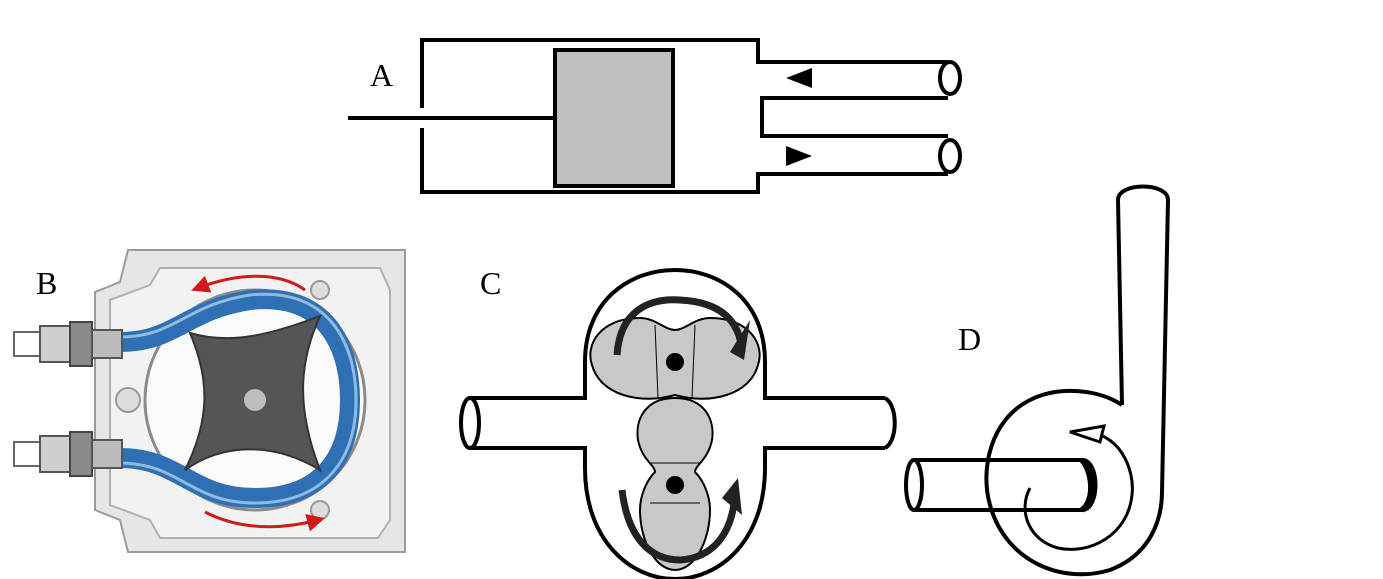 This screenshot has width=1383, height=579. I want to click on pump-tube-highlight, so click(238, 398).